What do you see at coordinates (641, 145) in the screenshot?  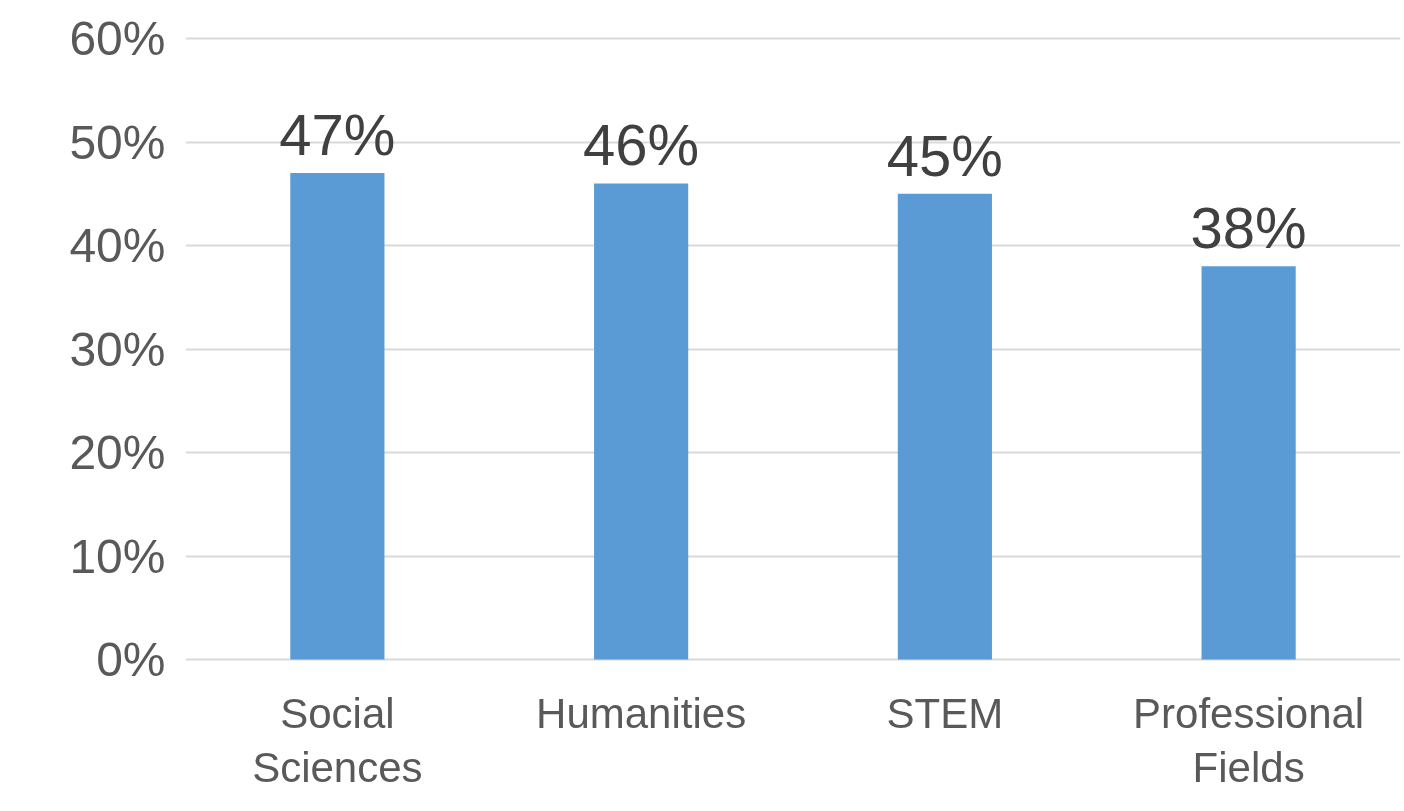 I see `data-label: 46%` at bounding box center [641, 145].